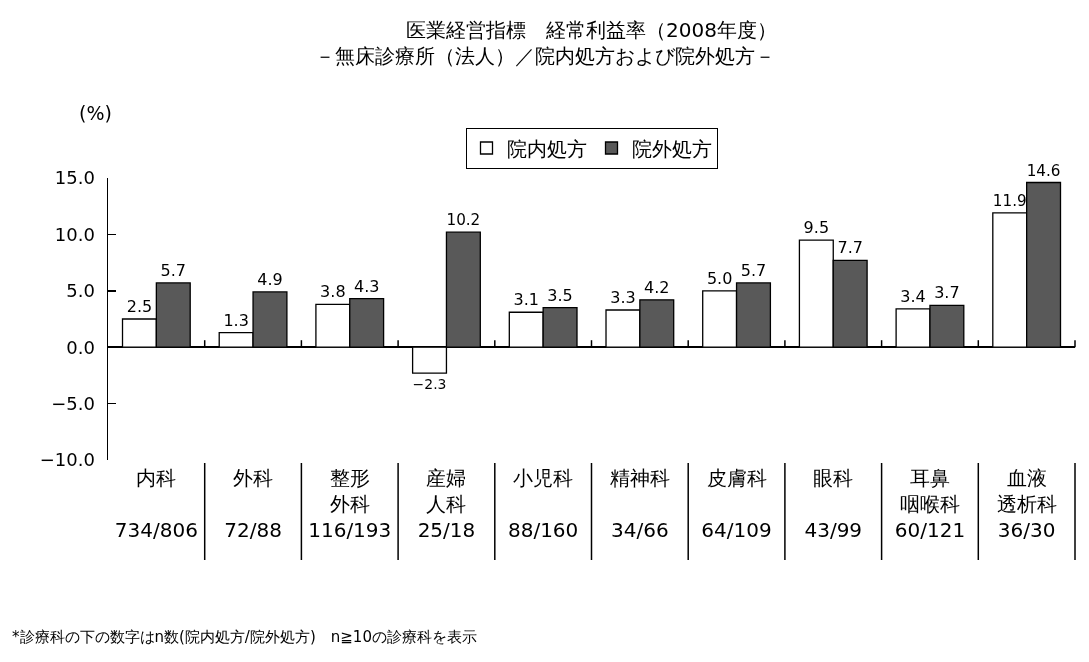 This screenshot has width=1089, height=662. What do you see at coordinates (850, 248) in the screenshot?
I see `data-label: 7.7` at bounding box center [850, 248].